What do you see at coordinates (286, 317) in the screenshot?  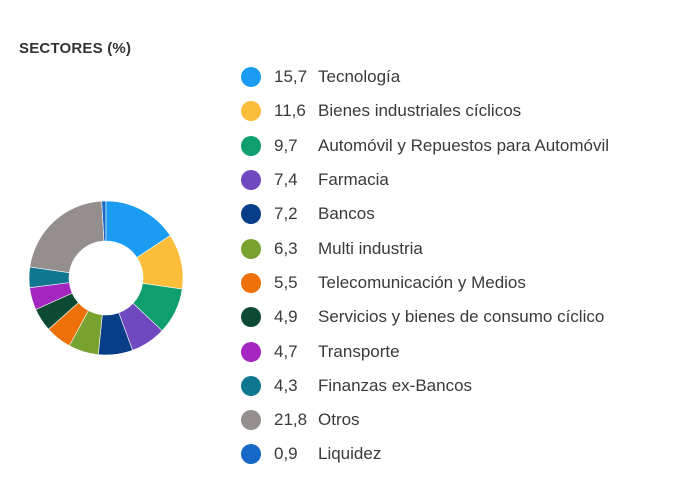 I see `legend-value: 4,9` at bounding box center [286, 317].